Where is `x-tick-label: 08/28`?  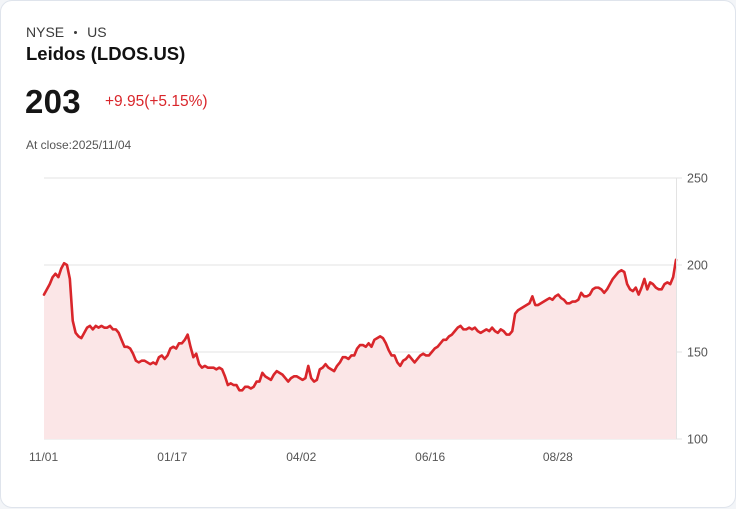
x-tick-label: 08/28 is located at coordinates (558, 457).